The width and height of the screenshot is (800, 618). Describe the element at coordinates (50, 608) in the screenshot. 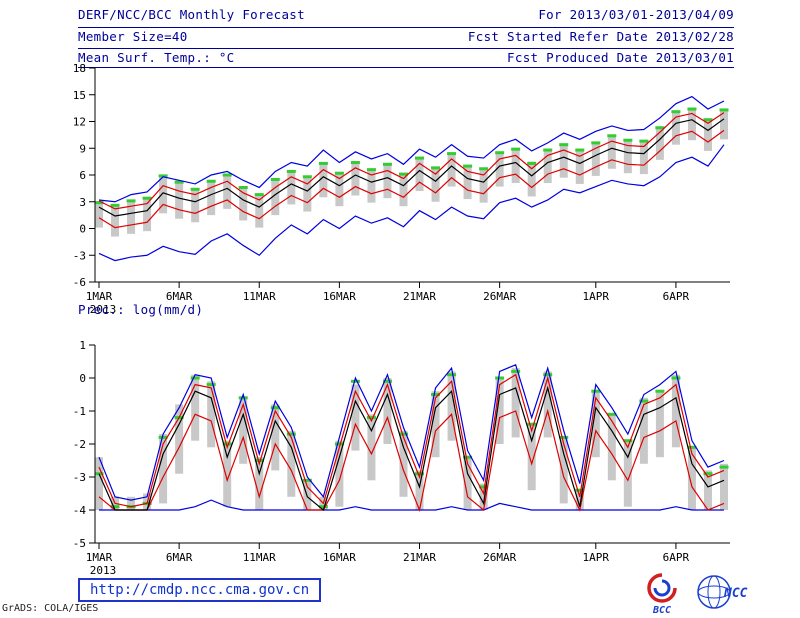

I see `grads-credit: GrADS: COLA/IGES` at that location.